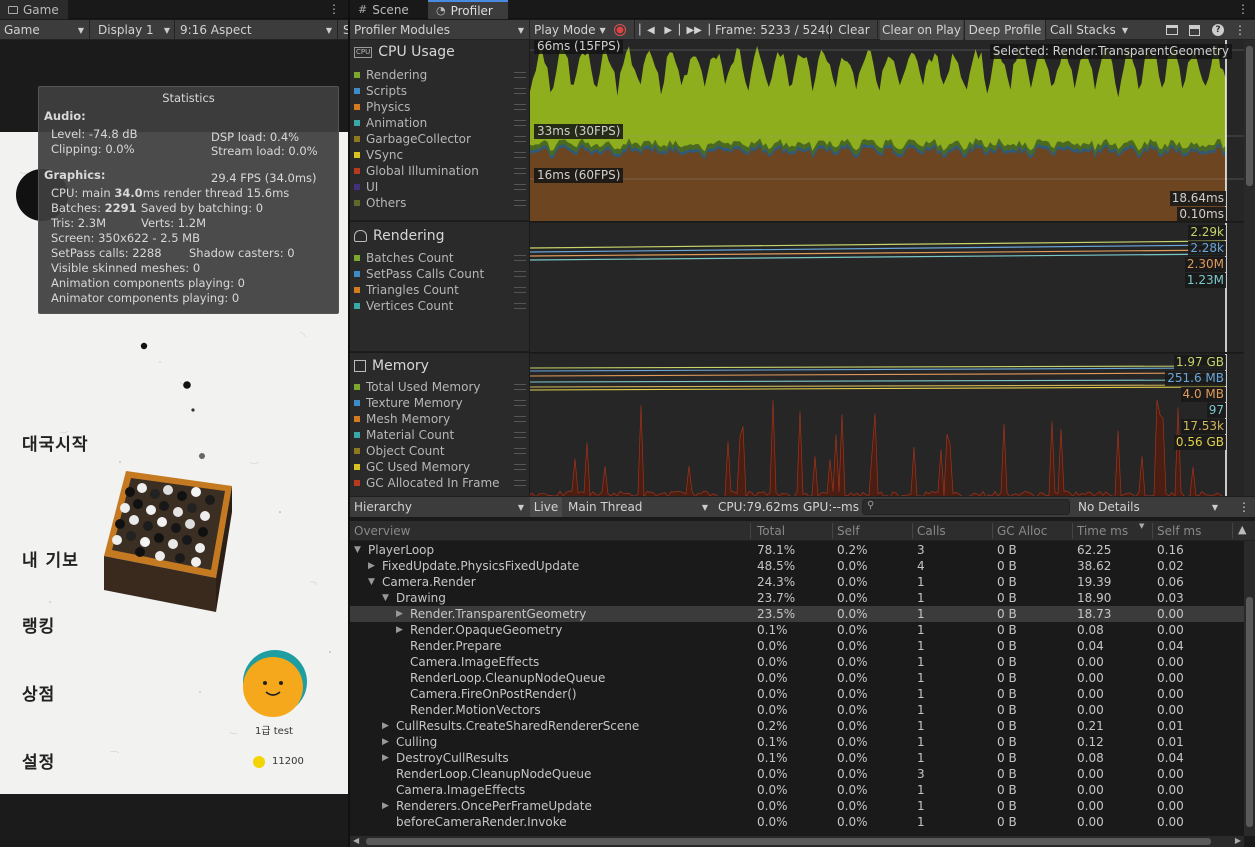 This screenshot has height=847, width=1255. Describe the element at coordinates (356, 840) in the screenshot. I see `scroll-left-icon: ◀` at that location.